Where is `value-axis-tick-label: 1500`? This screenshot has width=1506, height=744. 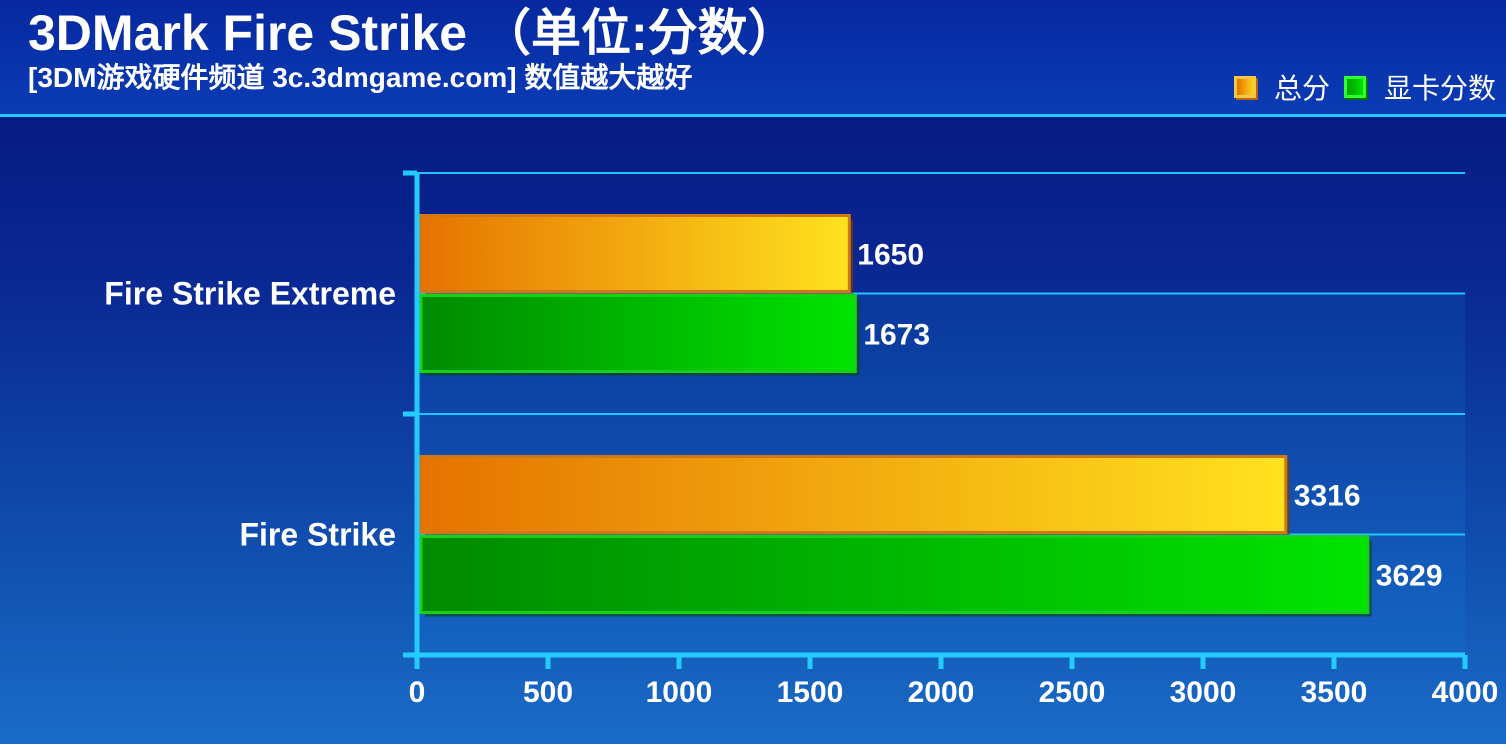 value-axis-tick-label: 1500 is located at coordinates (810, 692).